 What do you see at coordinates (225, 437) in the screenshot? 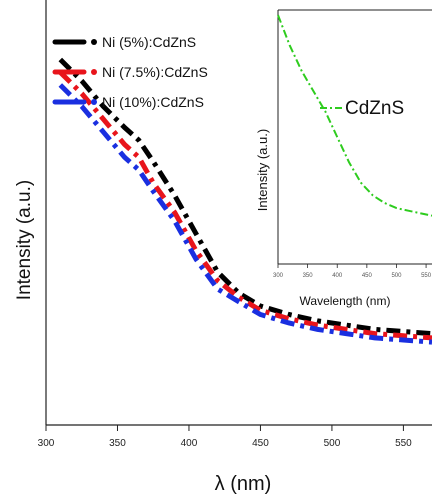
I see `main-x-ticks: 300 350 400 450 500 550` at bounding box center [225, 437].